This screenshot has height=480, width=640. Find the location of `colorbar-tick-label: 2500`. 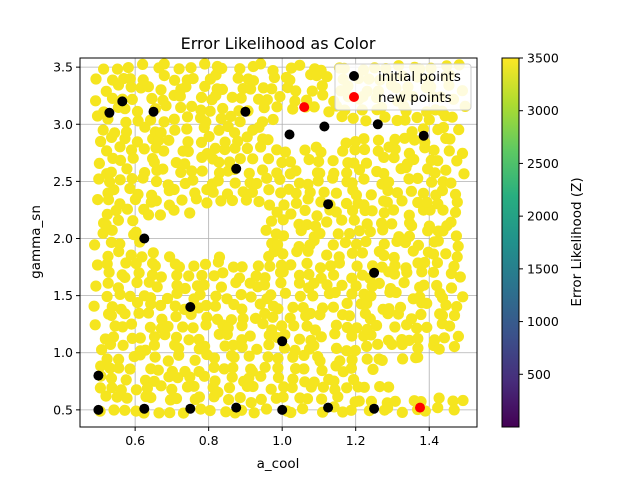

colorbar-tick-label: 2500 is located at coordinates (543, 163).